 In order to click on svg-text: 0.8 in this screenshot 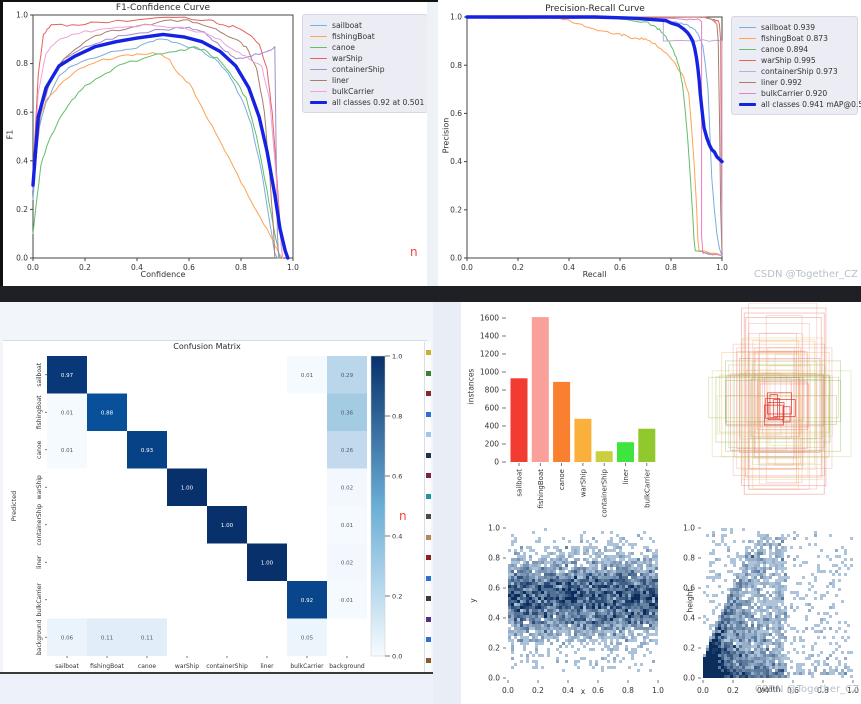, I will do `click(671, 267)`.